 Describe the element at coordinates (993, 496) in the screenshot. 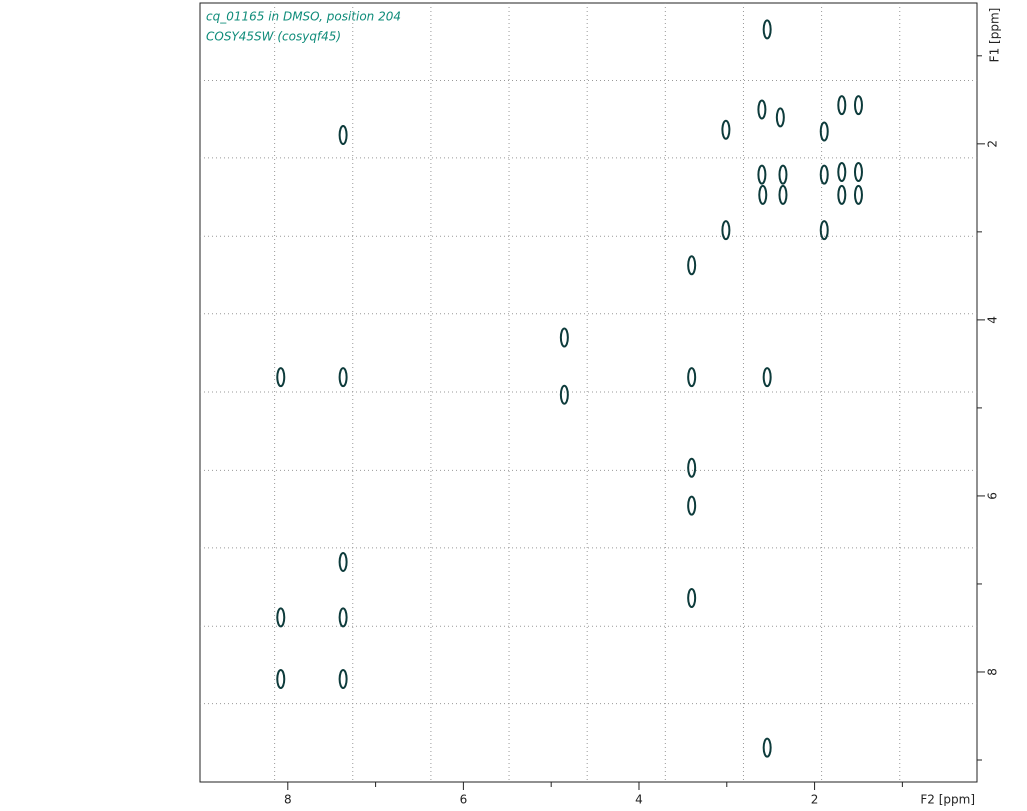

I see `y-tick-label: 6` at that location.